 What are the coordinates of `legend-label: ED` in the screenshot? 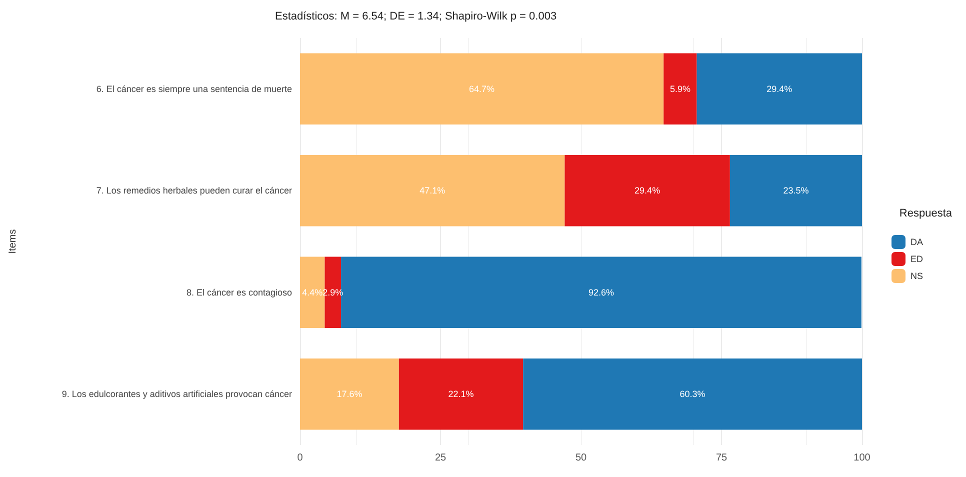 It's located at (917, 259).